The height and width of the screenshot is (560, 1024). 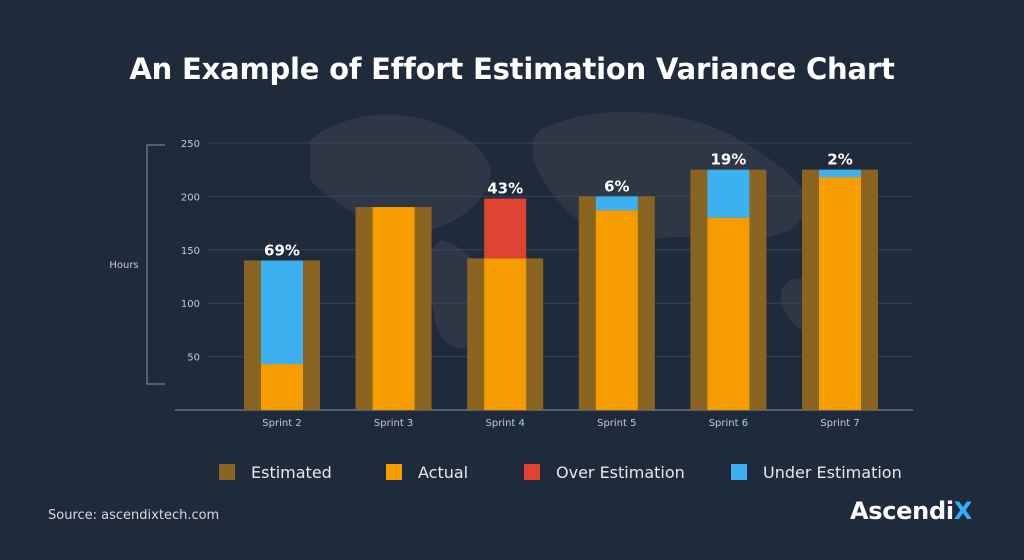 What do you see at coordinates (443, 472) in the screenshot?
I see `legend-label-actual: Actual` at bounding box center [443, 472].